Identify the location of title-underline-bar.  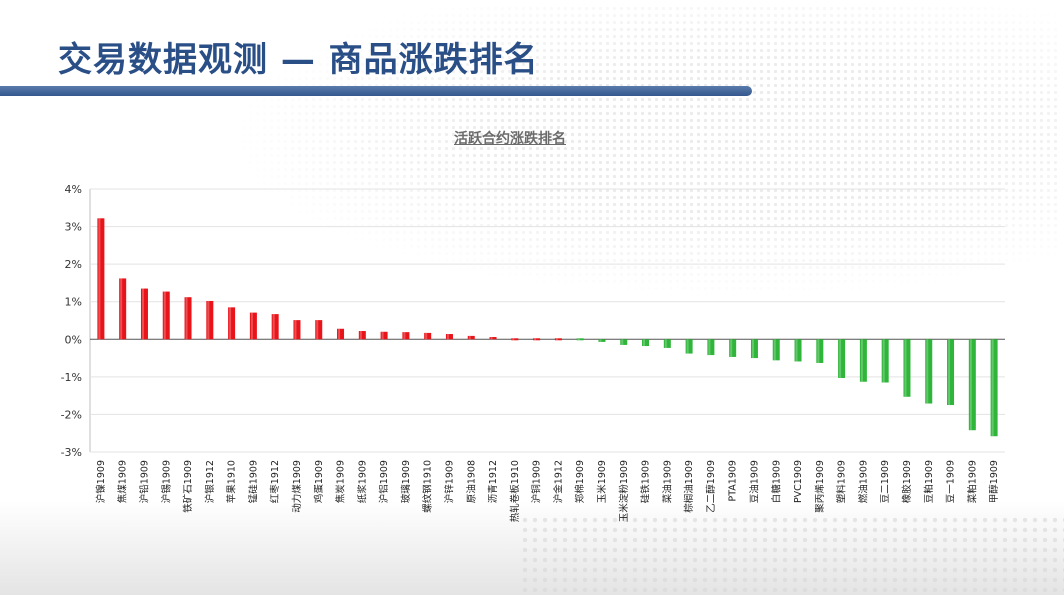
(376, 91).